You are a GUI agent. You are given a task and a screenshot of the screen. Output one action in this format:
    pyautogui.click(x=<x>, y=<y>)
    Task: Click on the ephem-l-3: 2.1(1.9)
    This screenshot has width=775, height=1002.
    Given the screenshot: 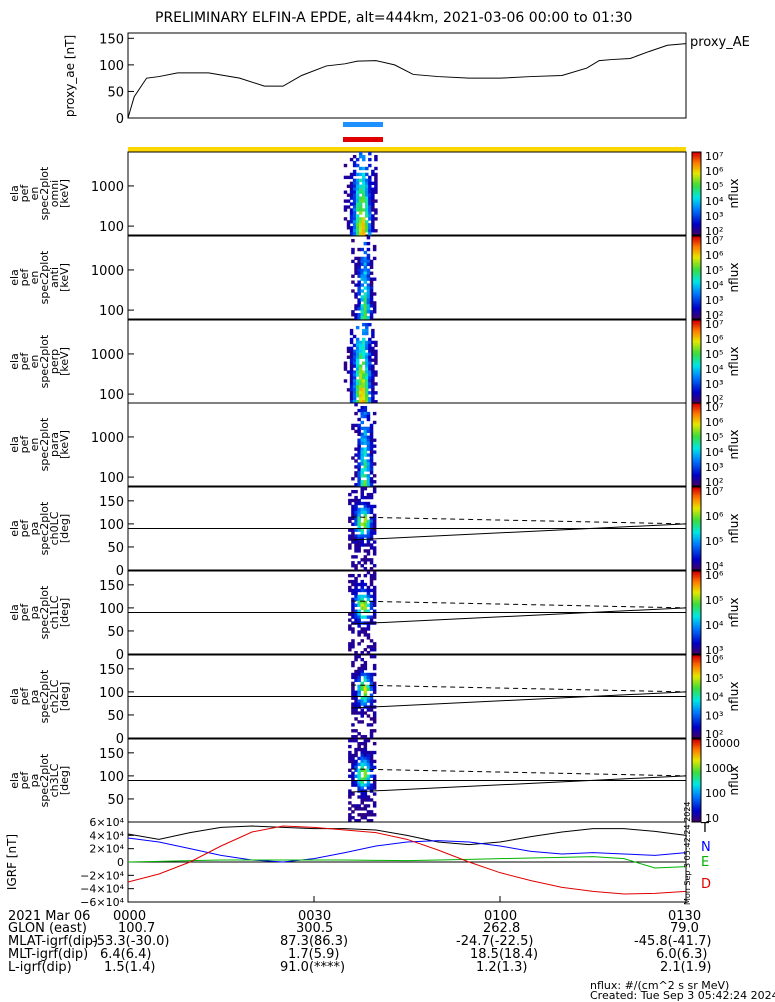 What is the action you would take?
    pyautogui.click(x=686, y=967)
    